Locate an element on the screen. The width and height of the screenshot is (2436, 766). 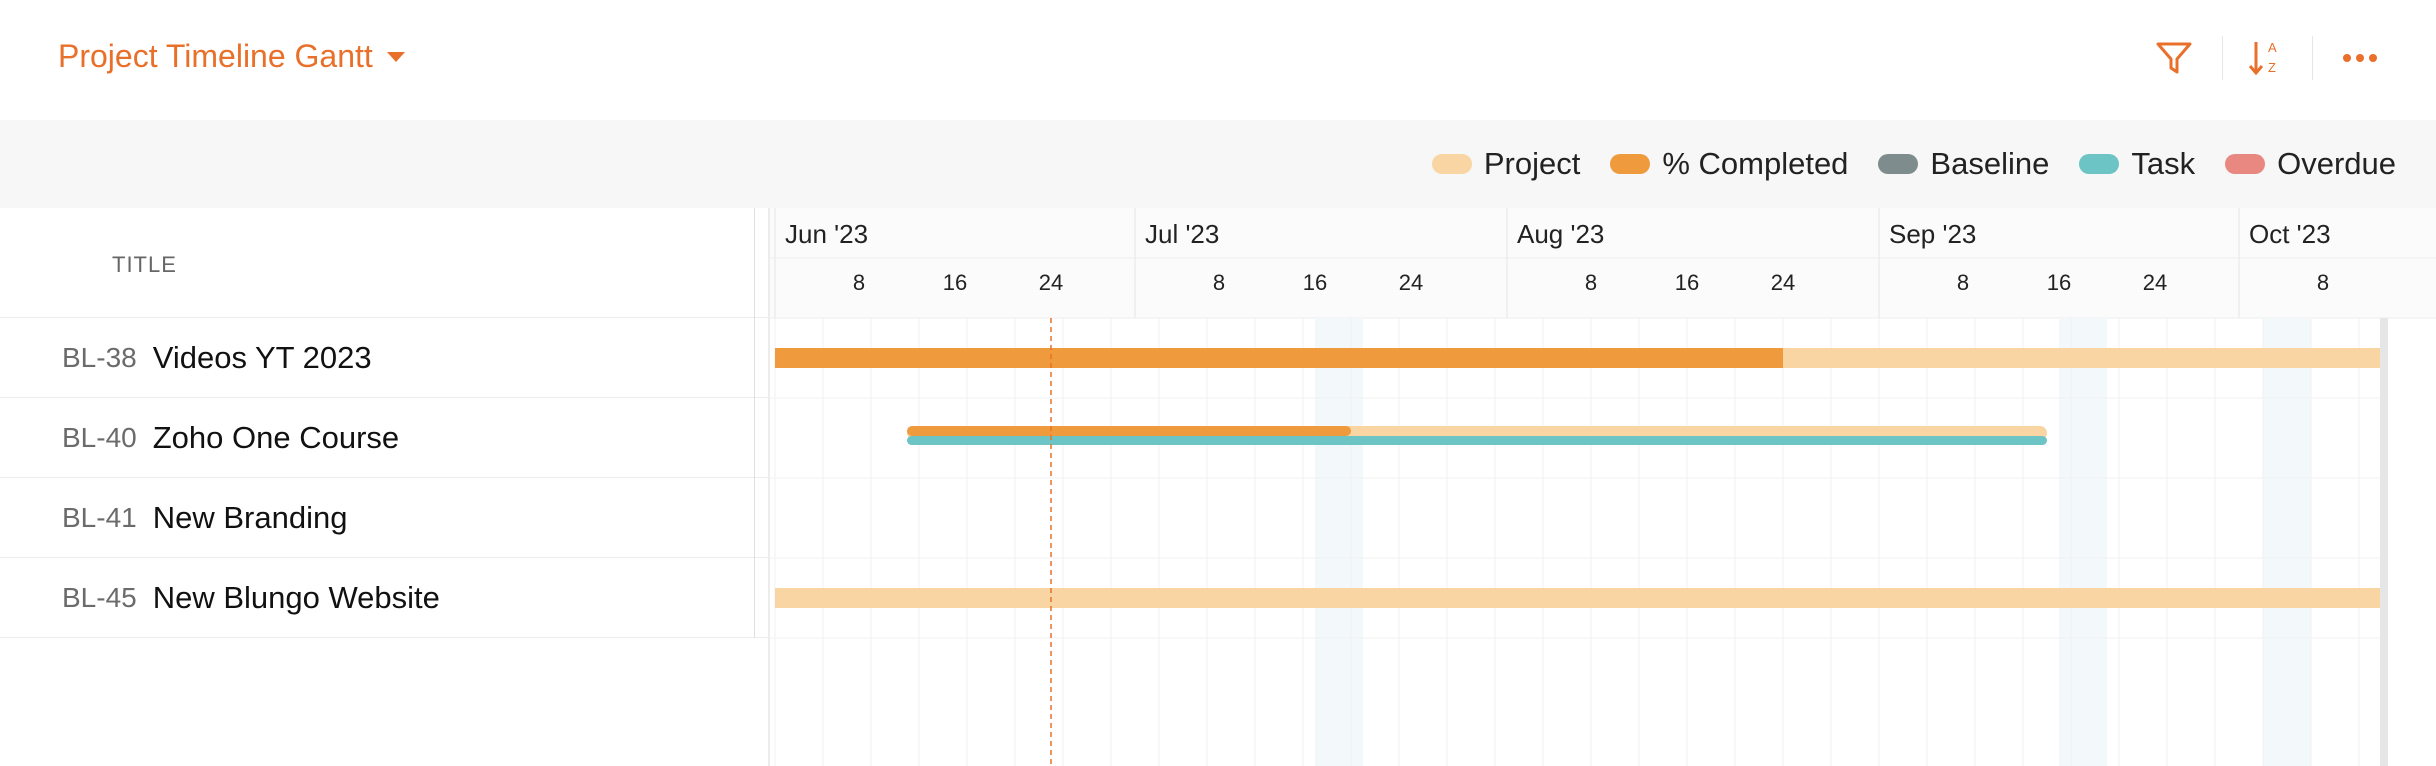
filter-button is located at coordinates (2174, 58).